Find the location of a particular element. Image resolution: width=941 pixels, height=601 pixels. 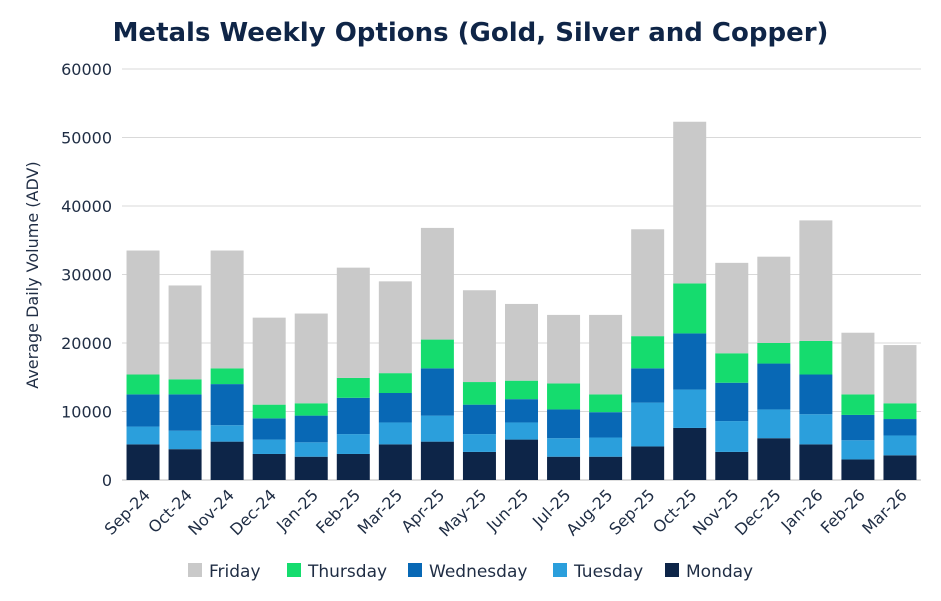

y-tick-label: 30000 is located at coordinates (86, 275).